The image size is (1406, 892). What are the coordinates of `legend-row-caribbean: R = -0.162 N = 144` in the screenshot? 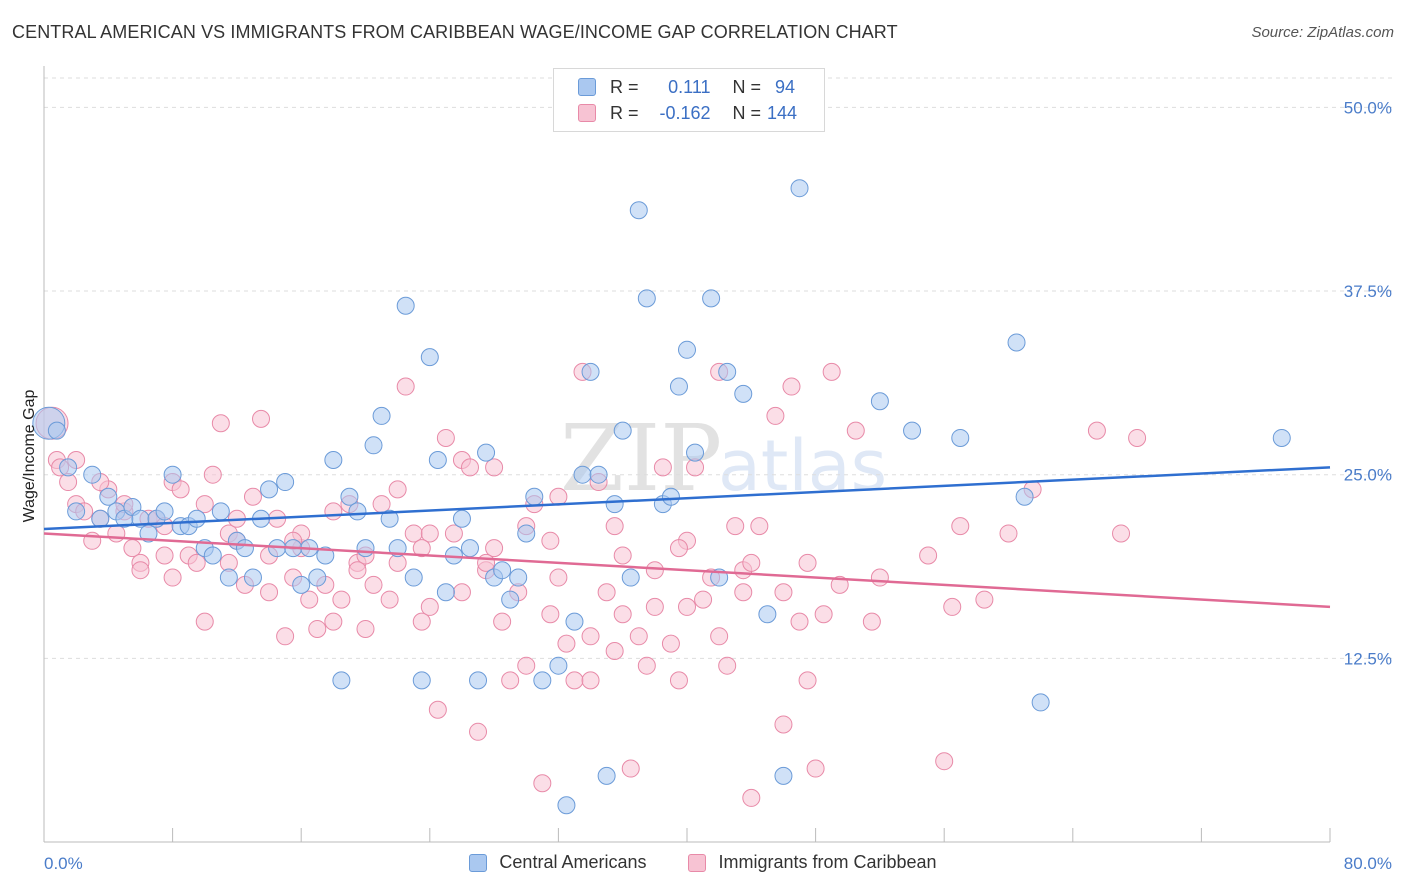 It's located at (687, 113).